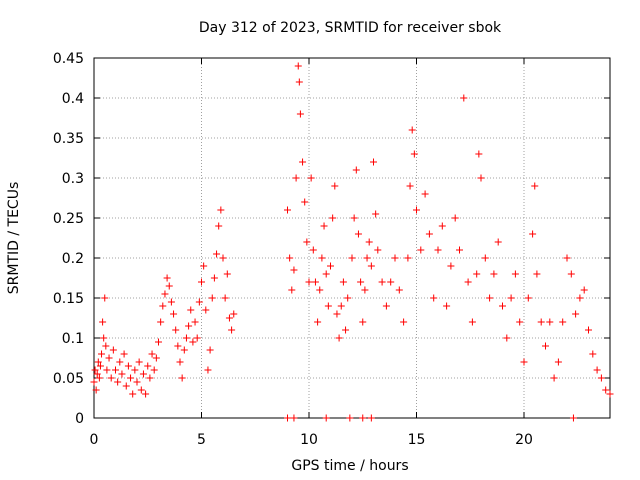 The image size is (640, 480). I want to click on x-tick-label: 20, so click(524, 440).